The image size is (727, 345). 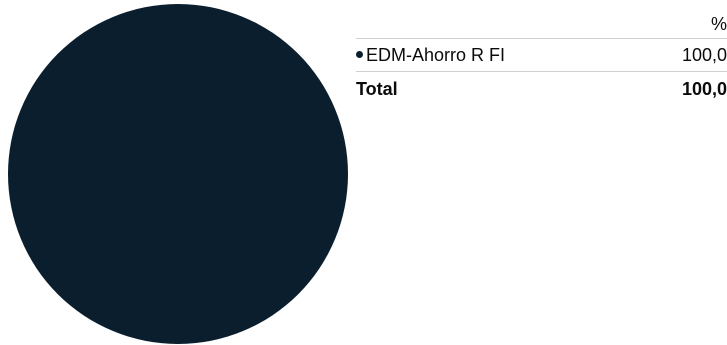 I want to click on total-value: 100,0, so click(x=704, y=88).